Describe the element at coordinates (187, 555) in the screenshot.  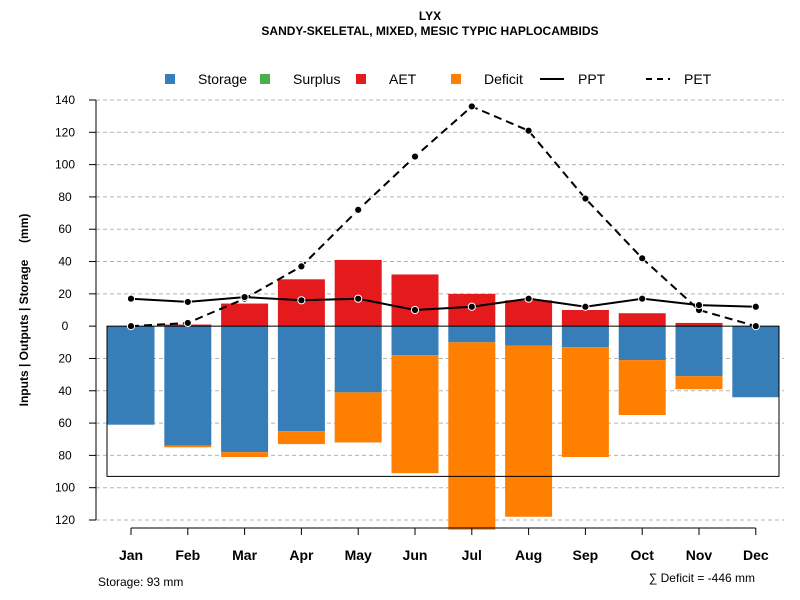
I see `x-tick-label: Feb` at that location.